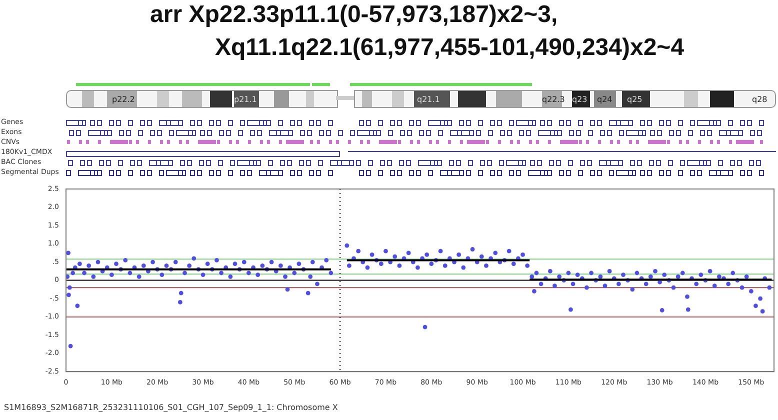  I want to click on text: q22.3, so click(553, 99).